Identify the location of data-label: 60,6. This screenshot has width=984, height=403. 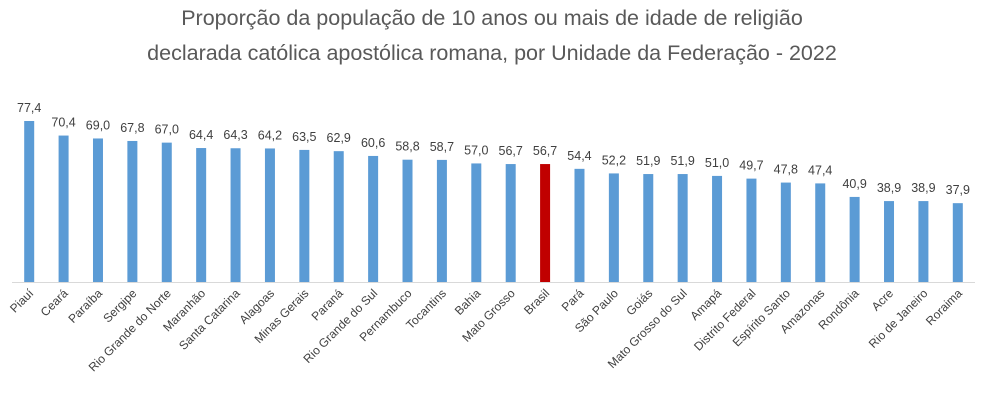
(373, 143).